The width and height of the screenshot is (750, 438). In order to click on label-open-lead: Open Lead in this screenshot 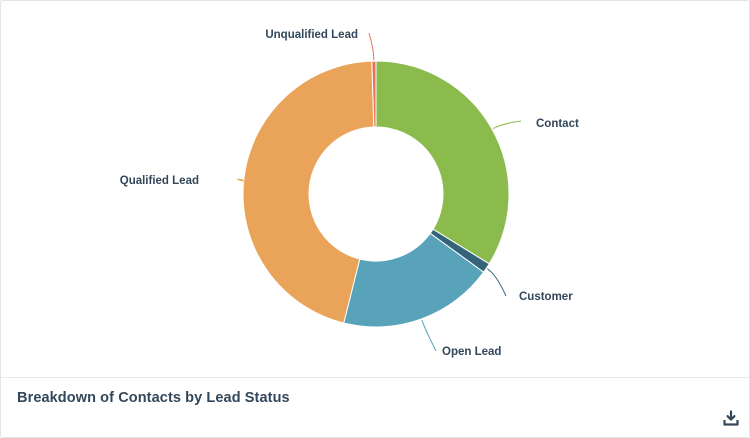, I will do `click(471, 352)`.